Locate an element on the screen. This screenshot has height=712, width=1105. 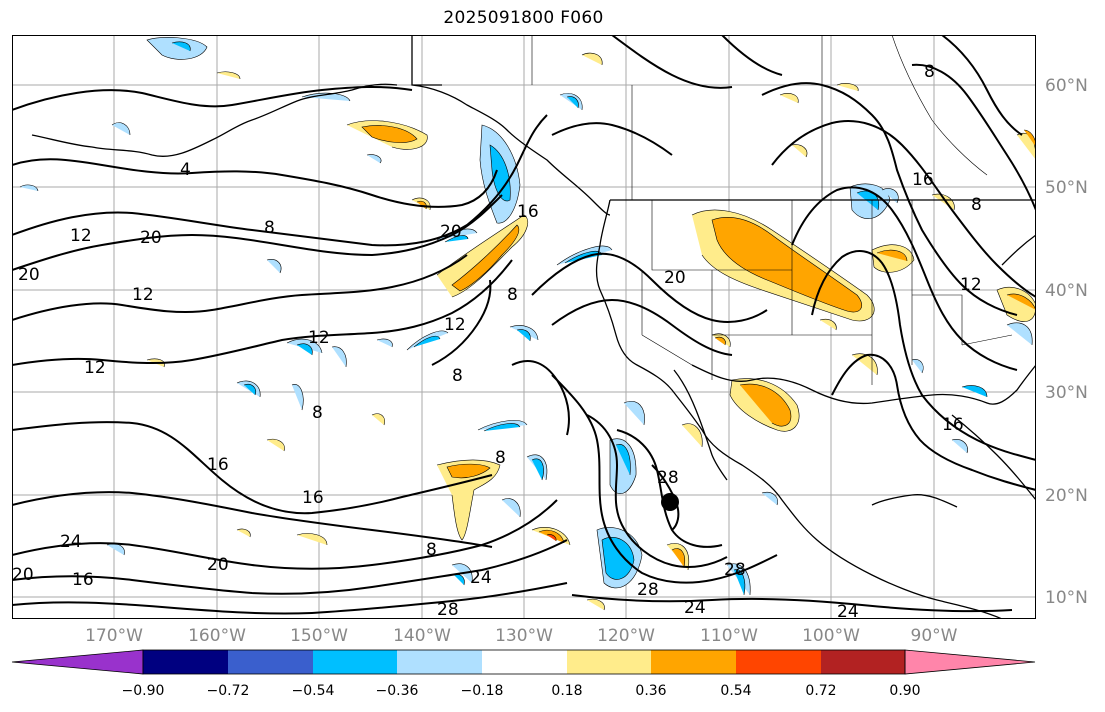
lon-label: 90°W is located at coordinates (934, 636).